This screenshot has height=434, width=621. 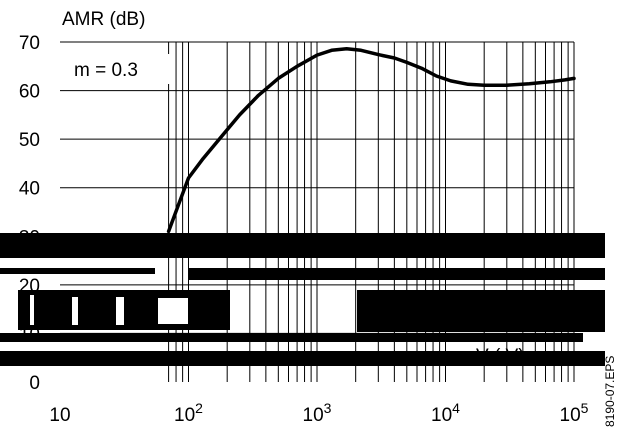 I want to click on y-tick-label: 10, so click(x=29, y=334).